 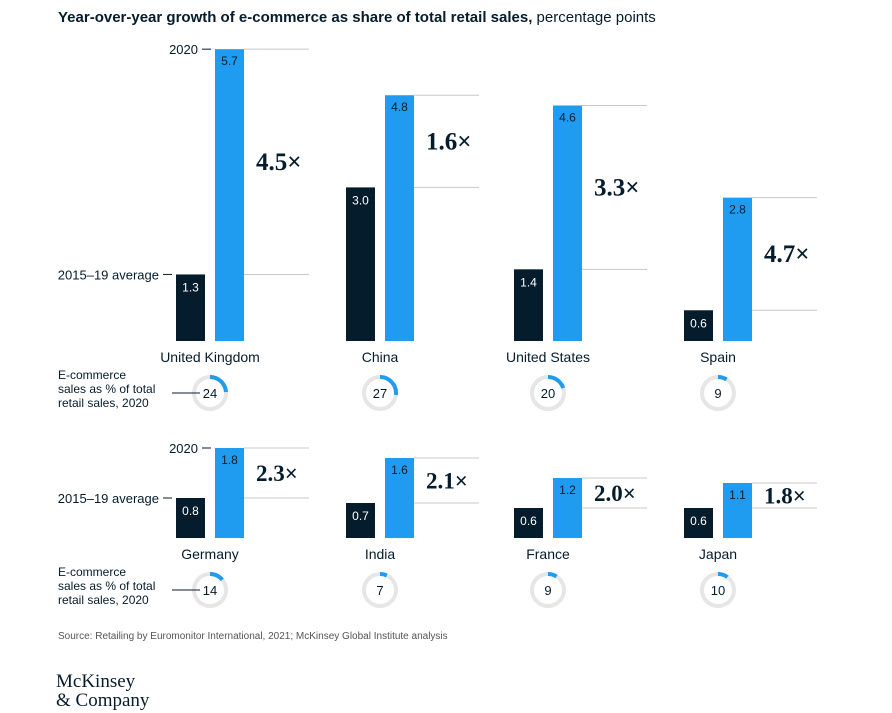 What do you see at coordinates (210, 554) in the screenshot?
I see `country-label: Germany` at bounding box center [210, 554].